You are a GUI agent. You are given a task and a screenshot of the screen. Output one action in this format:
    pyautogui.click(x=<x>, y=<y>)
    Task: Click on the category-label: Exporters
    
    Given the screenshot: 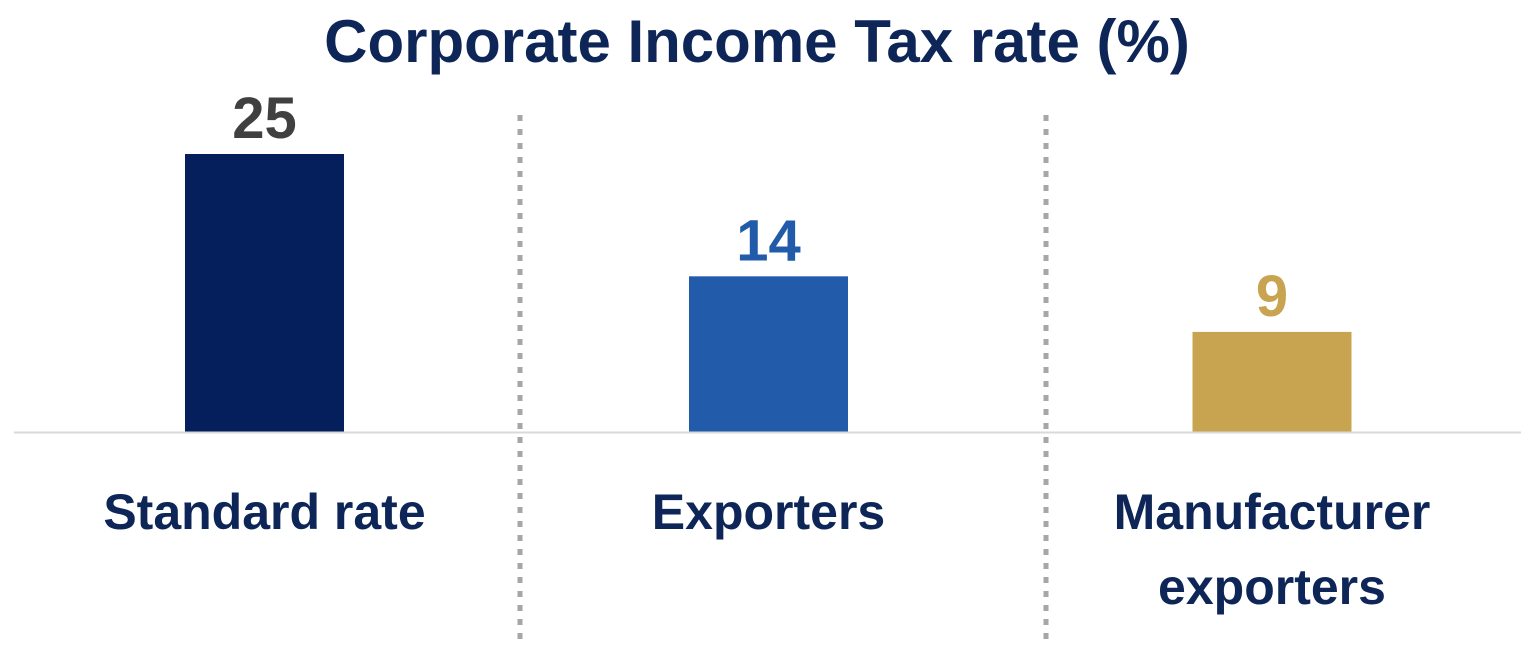 What is the action you would take?
    pyautogui.click(x=768, y=512)
    